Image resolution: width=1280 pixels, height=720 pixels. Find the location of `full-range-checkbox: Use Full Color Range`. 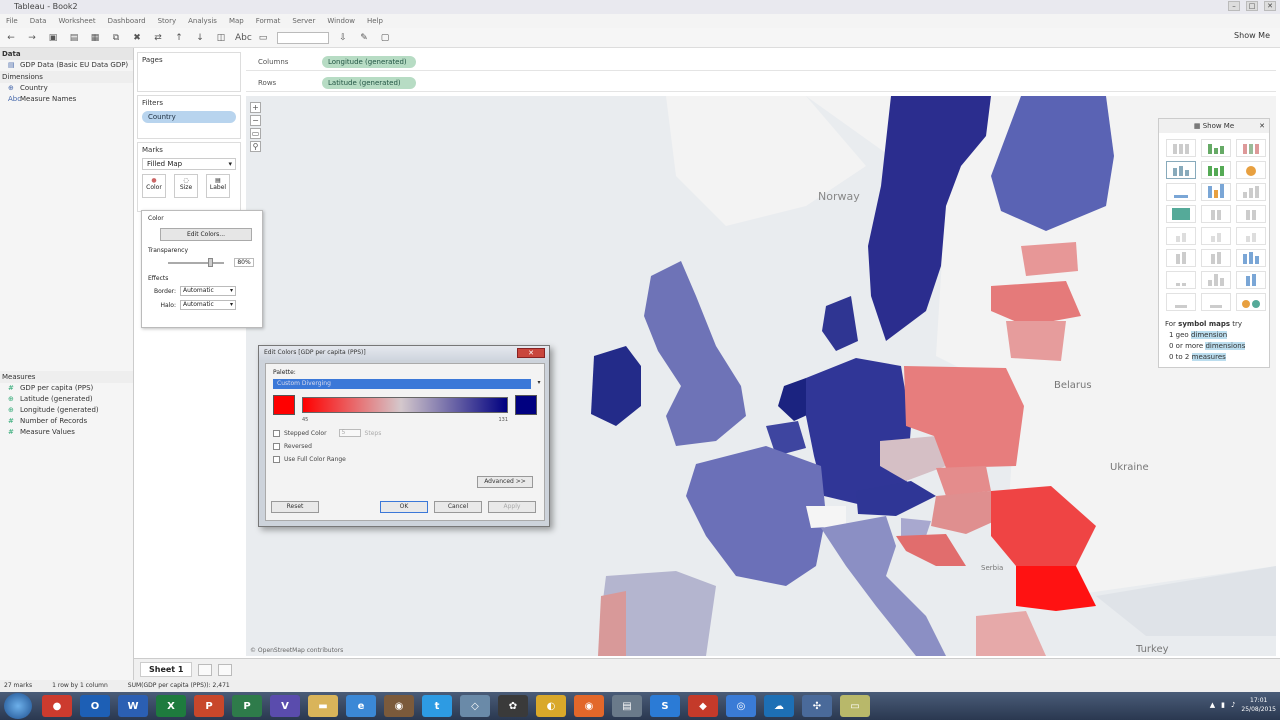

full-range-checkbox: Use Full Color Range is located at coordinates (405, 459).